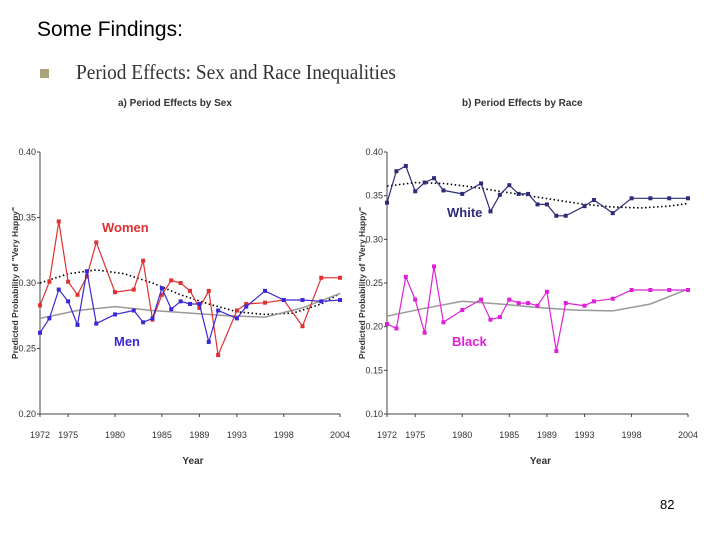  Describe the element at coordinates (27, 349) in the screenshot. I see `chart1-y-tick-label: 0.25` at that location.